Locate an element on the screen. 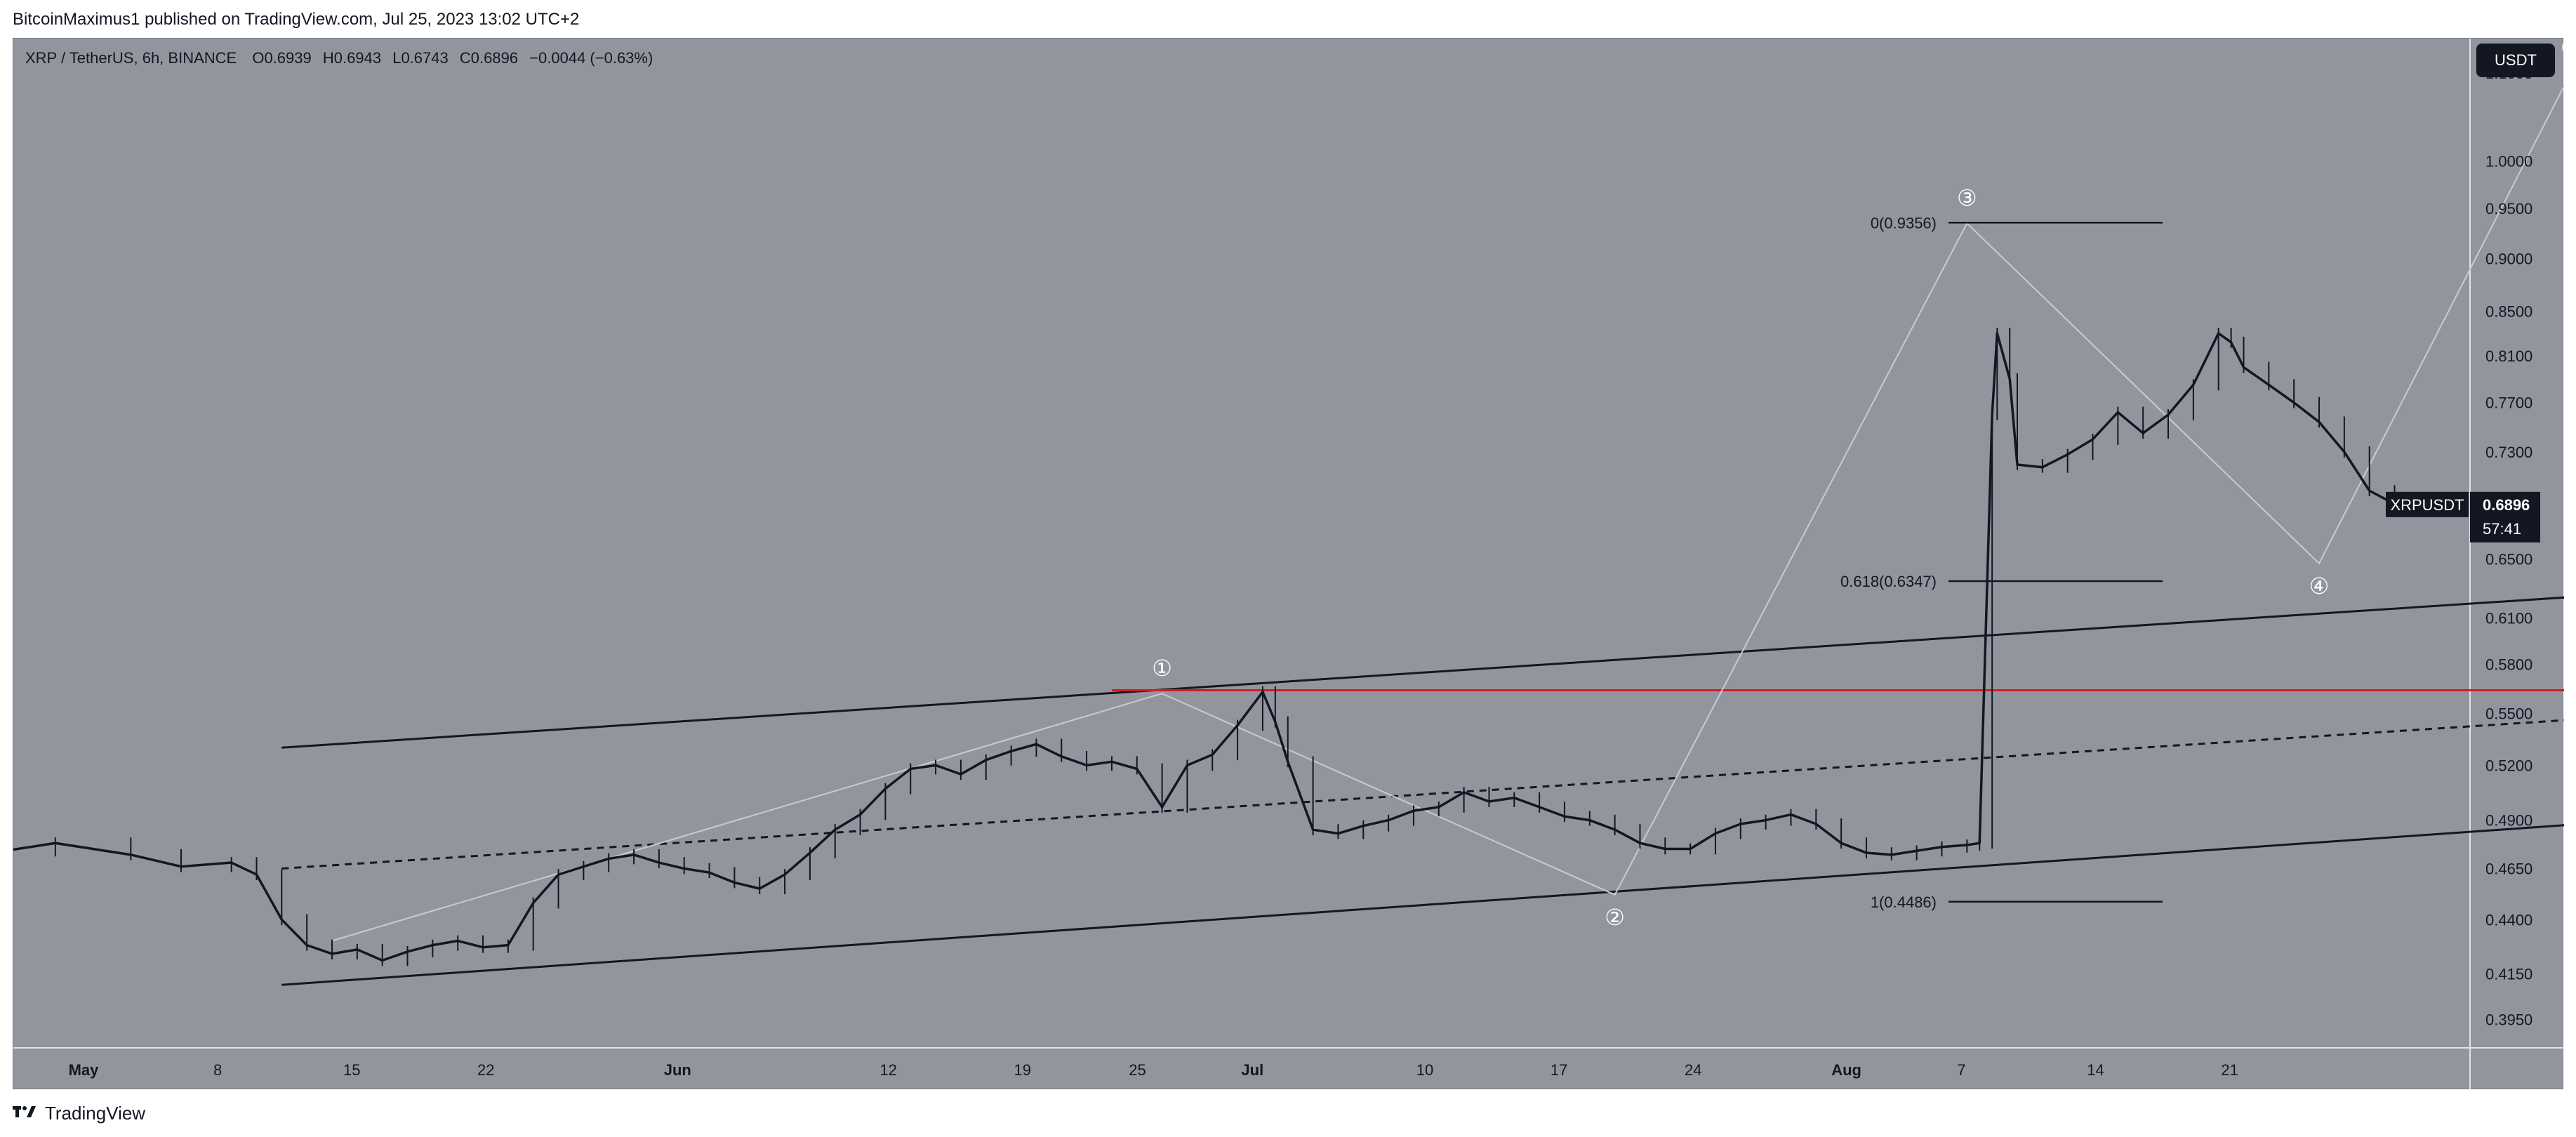 This screenshot has height=1137, width=2576. x-tick-label: 17 is located at coordinates (1559, 1070).